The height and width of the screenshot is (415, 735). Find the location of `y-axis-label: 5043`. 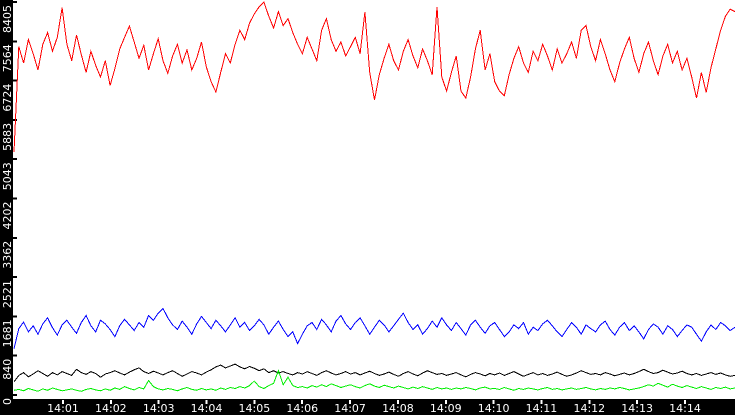

y-axis-label: 5043 is located at coordinates (7, 176).